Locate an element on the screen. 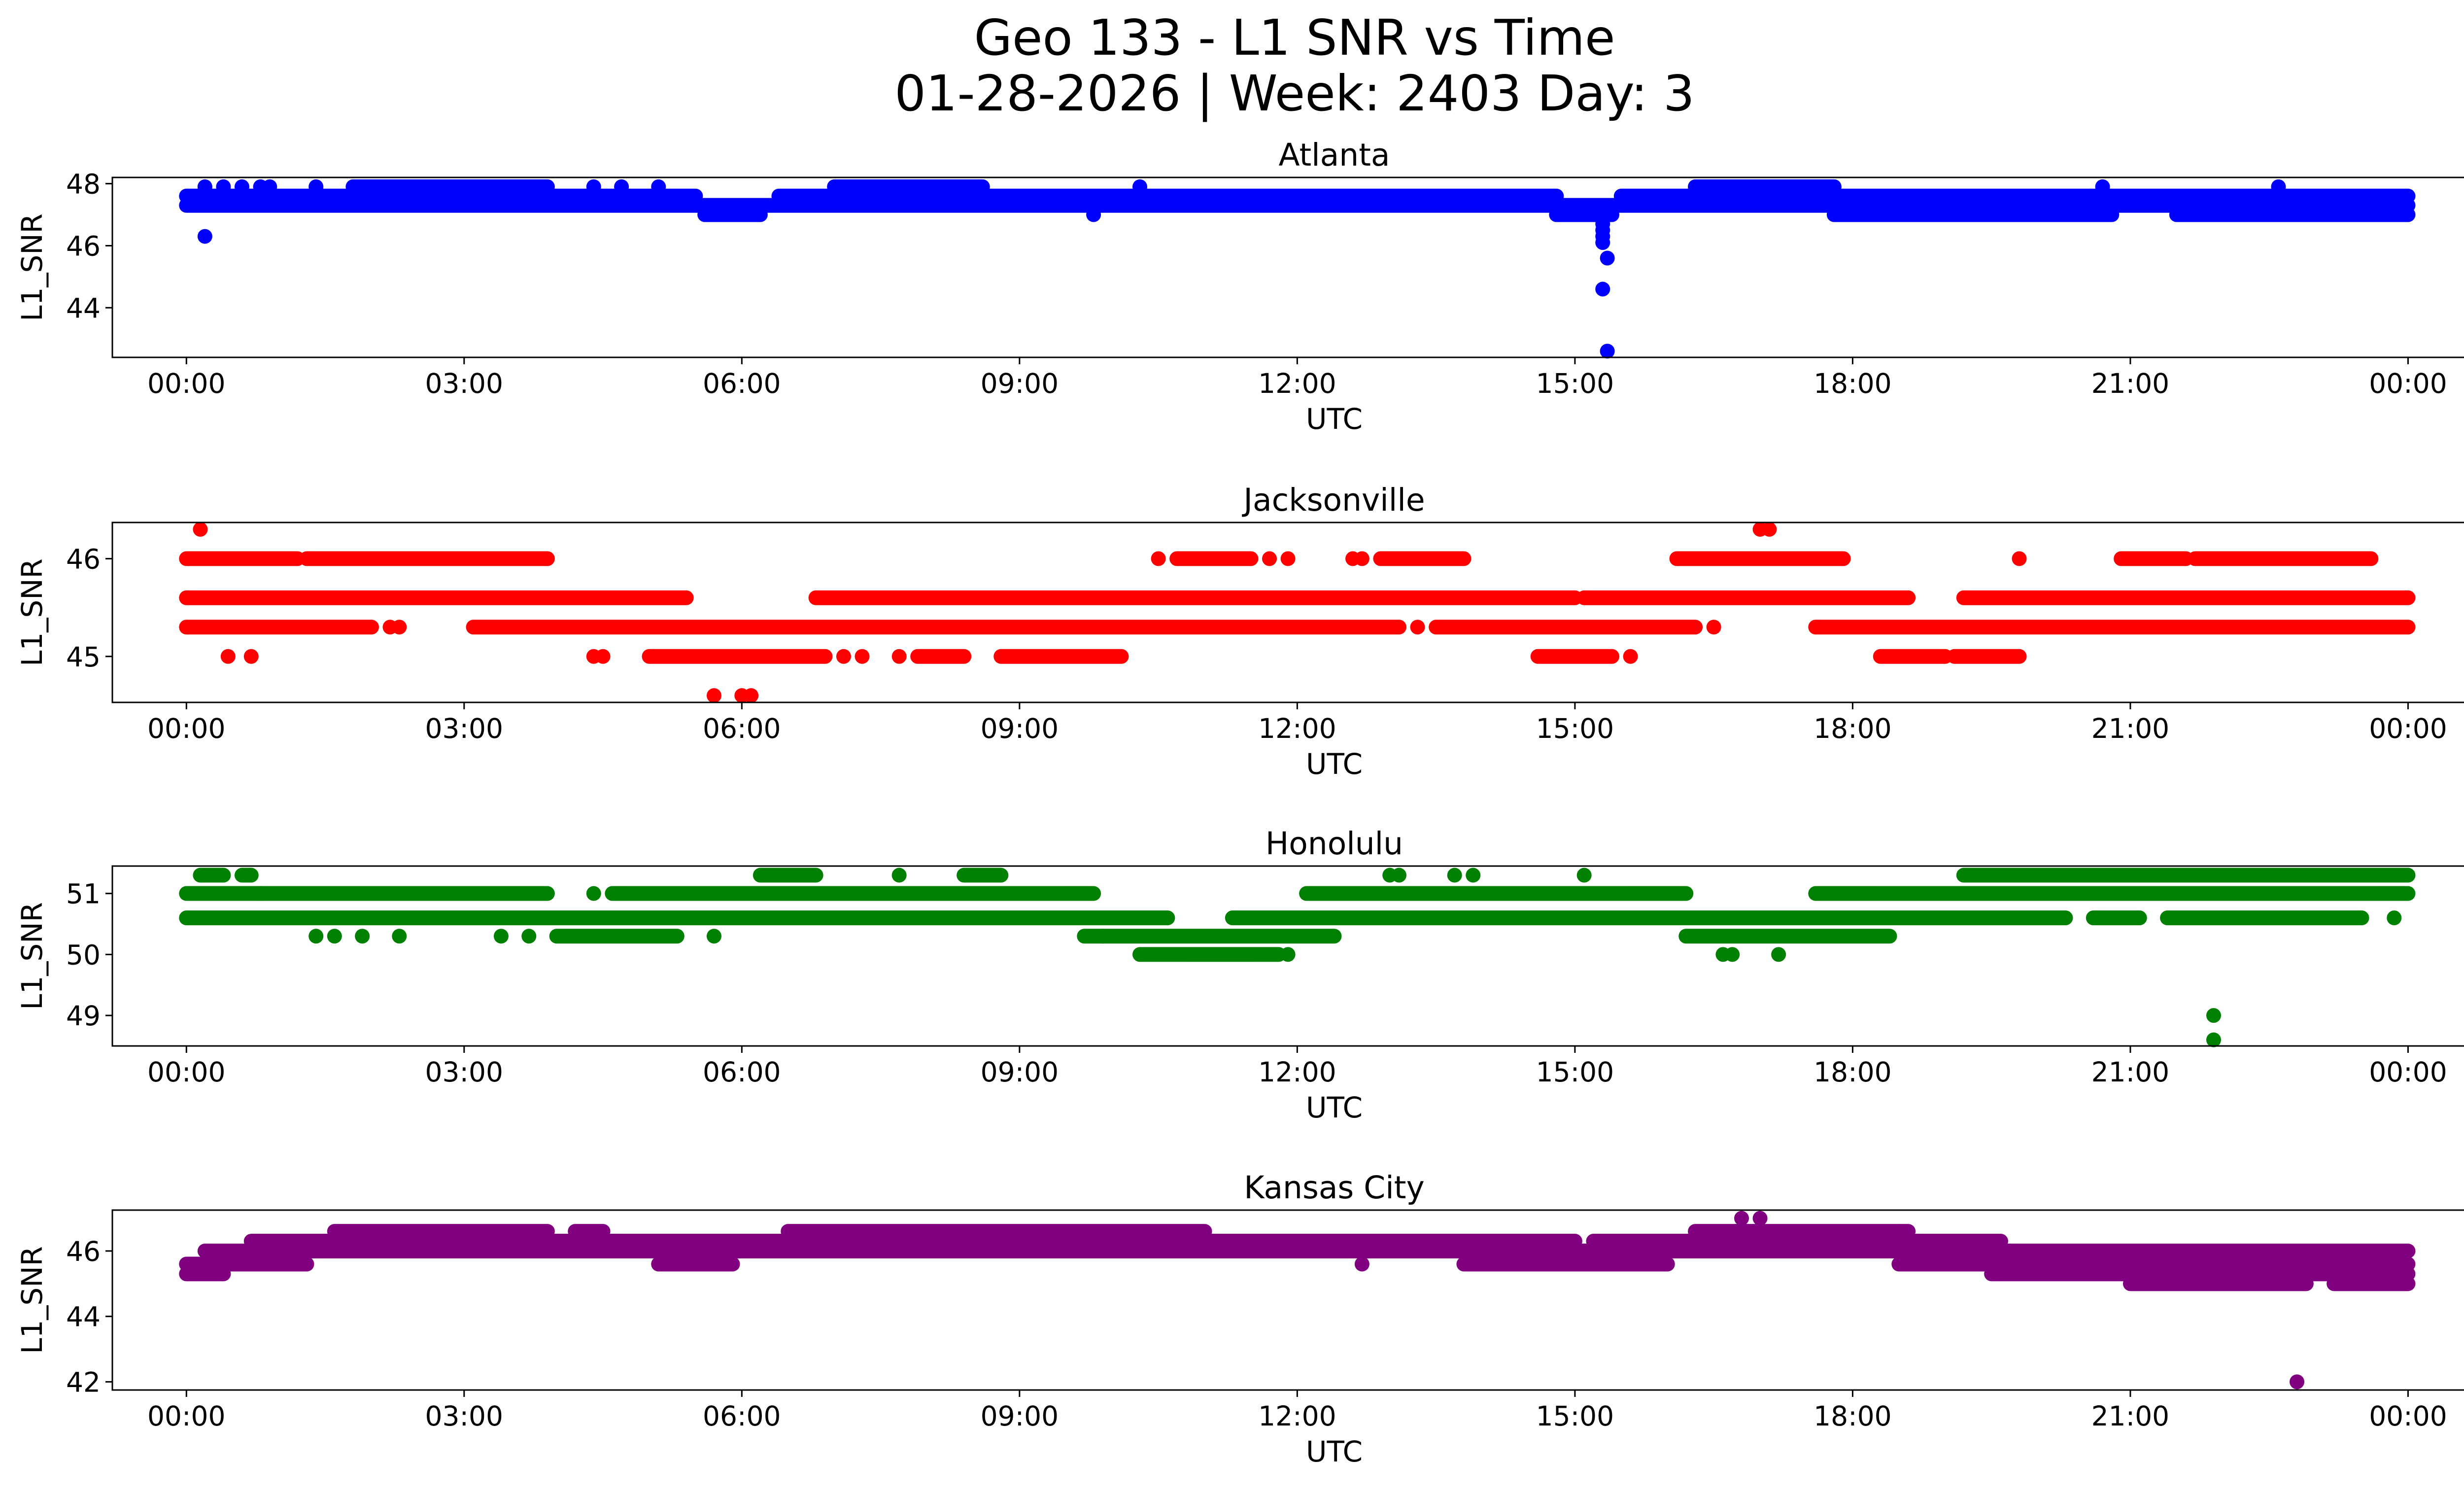 The height and width of the screenshot is (1495, 2464). x-tick-label: 12:00 is located at coordinates (1297, 1072).